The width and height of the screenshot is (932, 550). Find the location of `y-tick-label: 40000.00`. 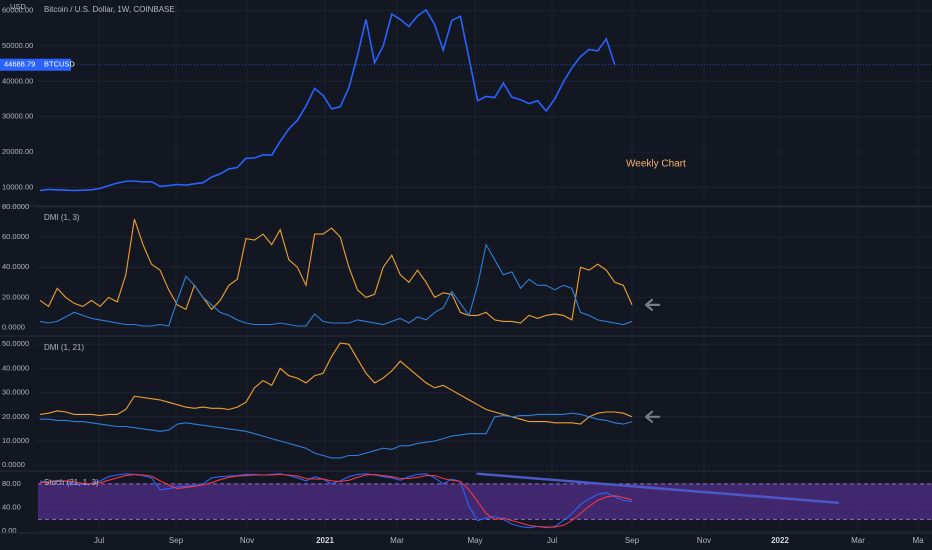

y-tick-label: 40000.00 is located at coordinates (17, 80).